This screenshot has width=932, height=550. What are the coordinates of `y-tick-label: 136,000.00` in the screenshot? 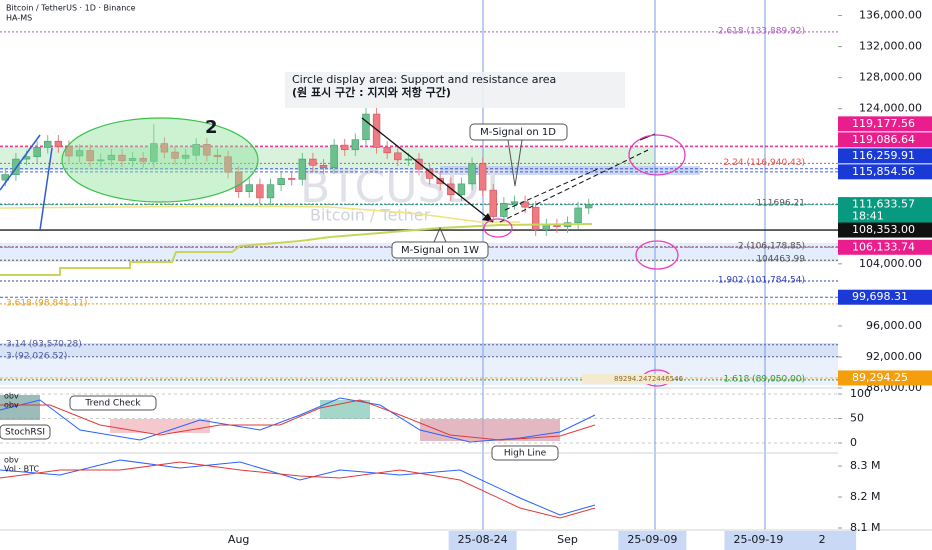 It's located at (890, 15).